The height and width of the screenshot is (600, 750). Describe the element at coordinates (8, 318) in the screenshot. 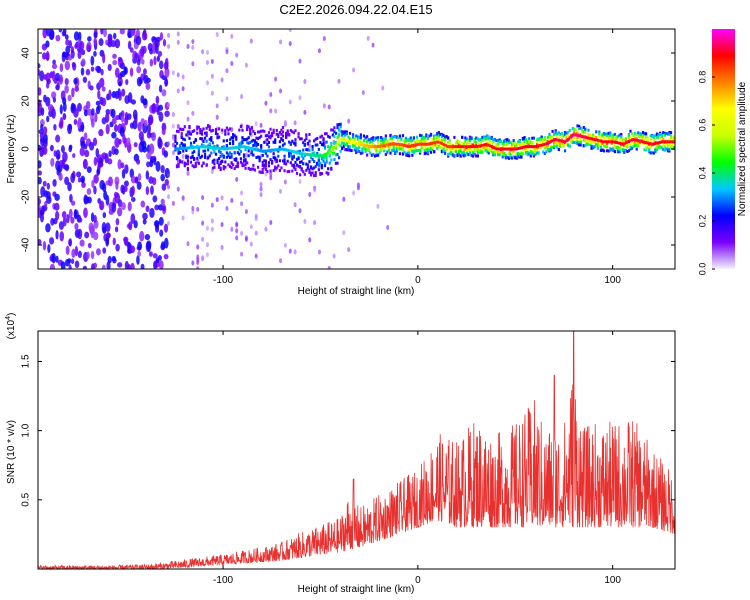

I see `snr-scale-exponent: 4` at that location.